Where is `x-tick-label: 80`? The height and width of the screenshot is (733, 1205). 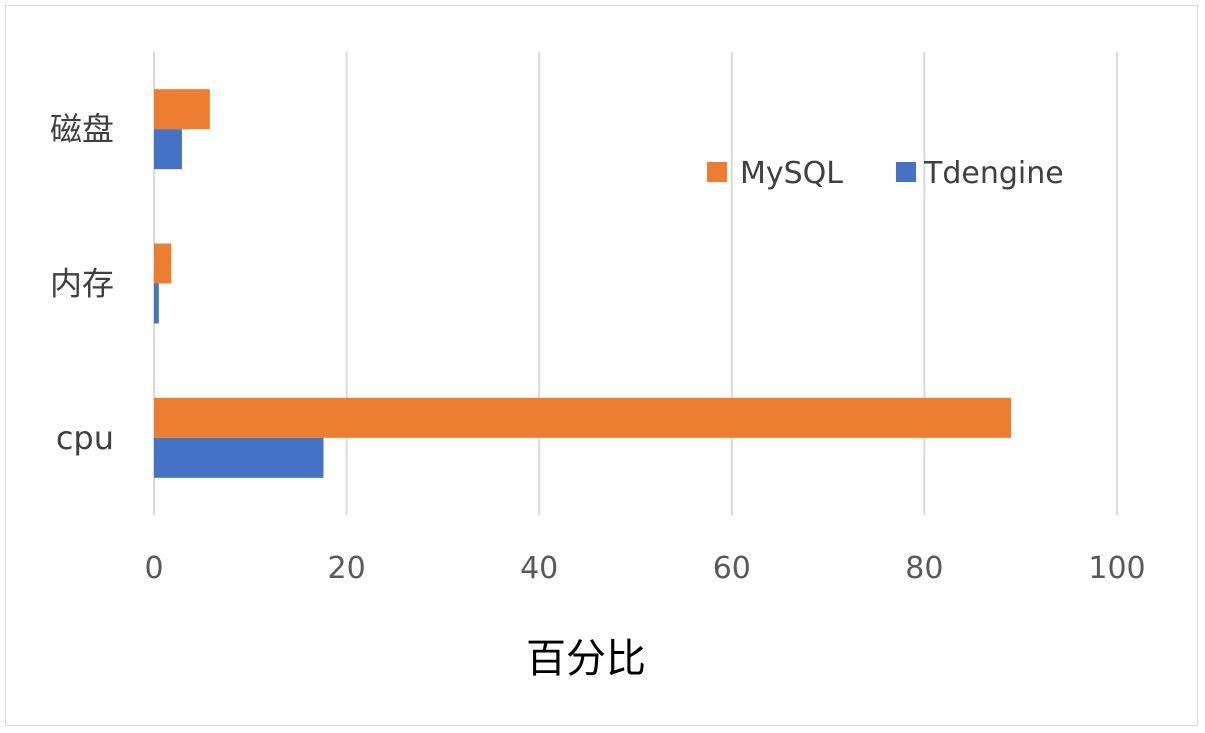
x-tick-label: 80 is located at coordinates (924, 568).